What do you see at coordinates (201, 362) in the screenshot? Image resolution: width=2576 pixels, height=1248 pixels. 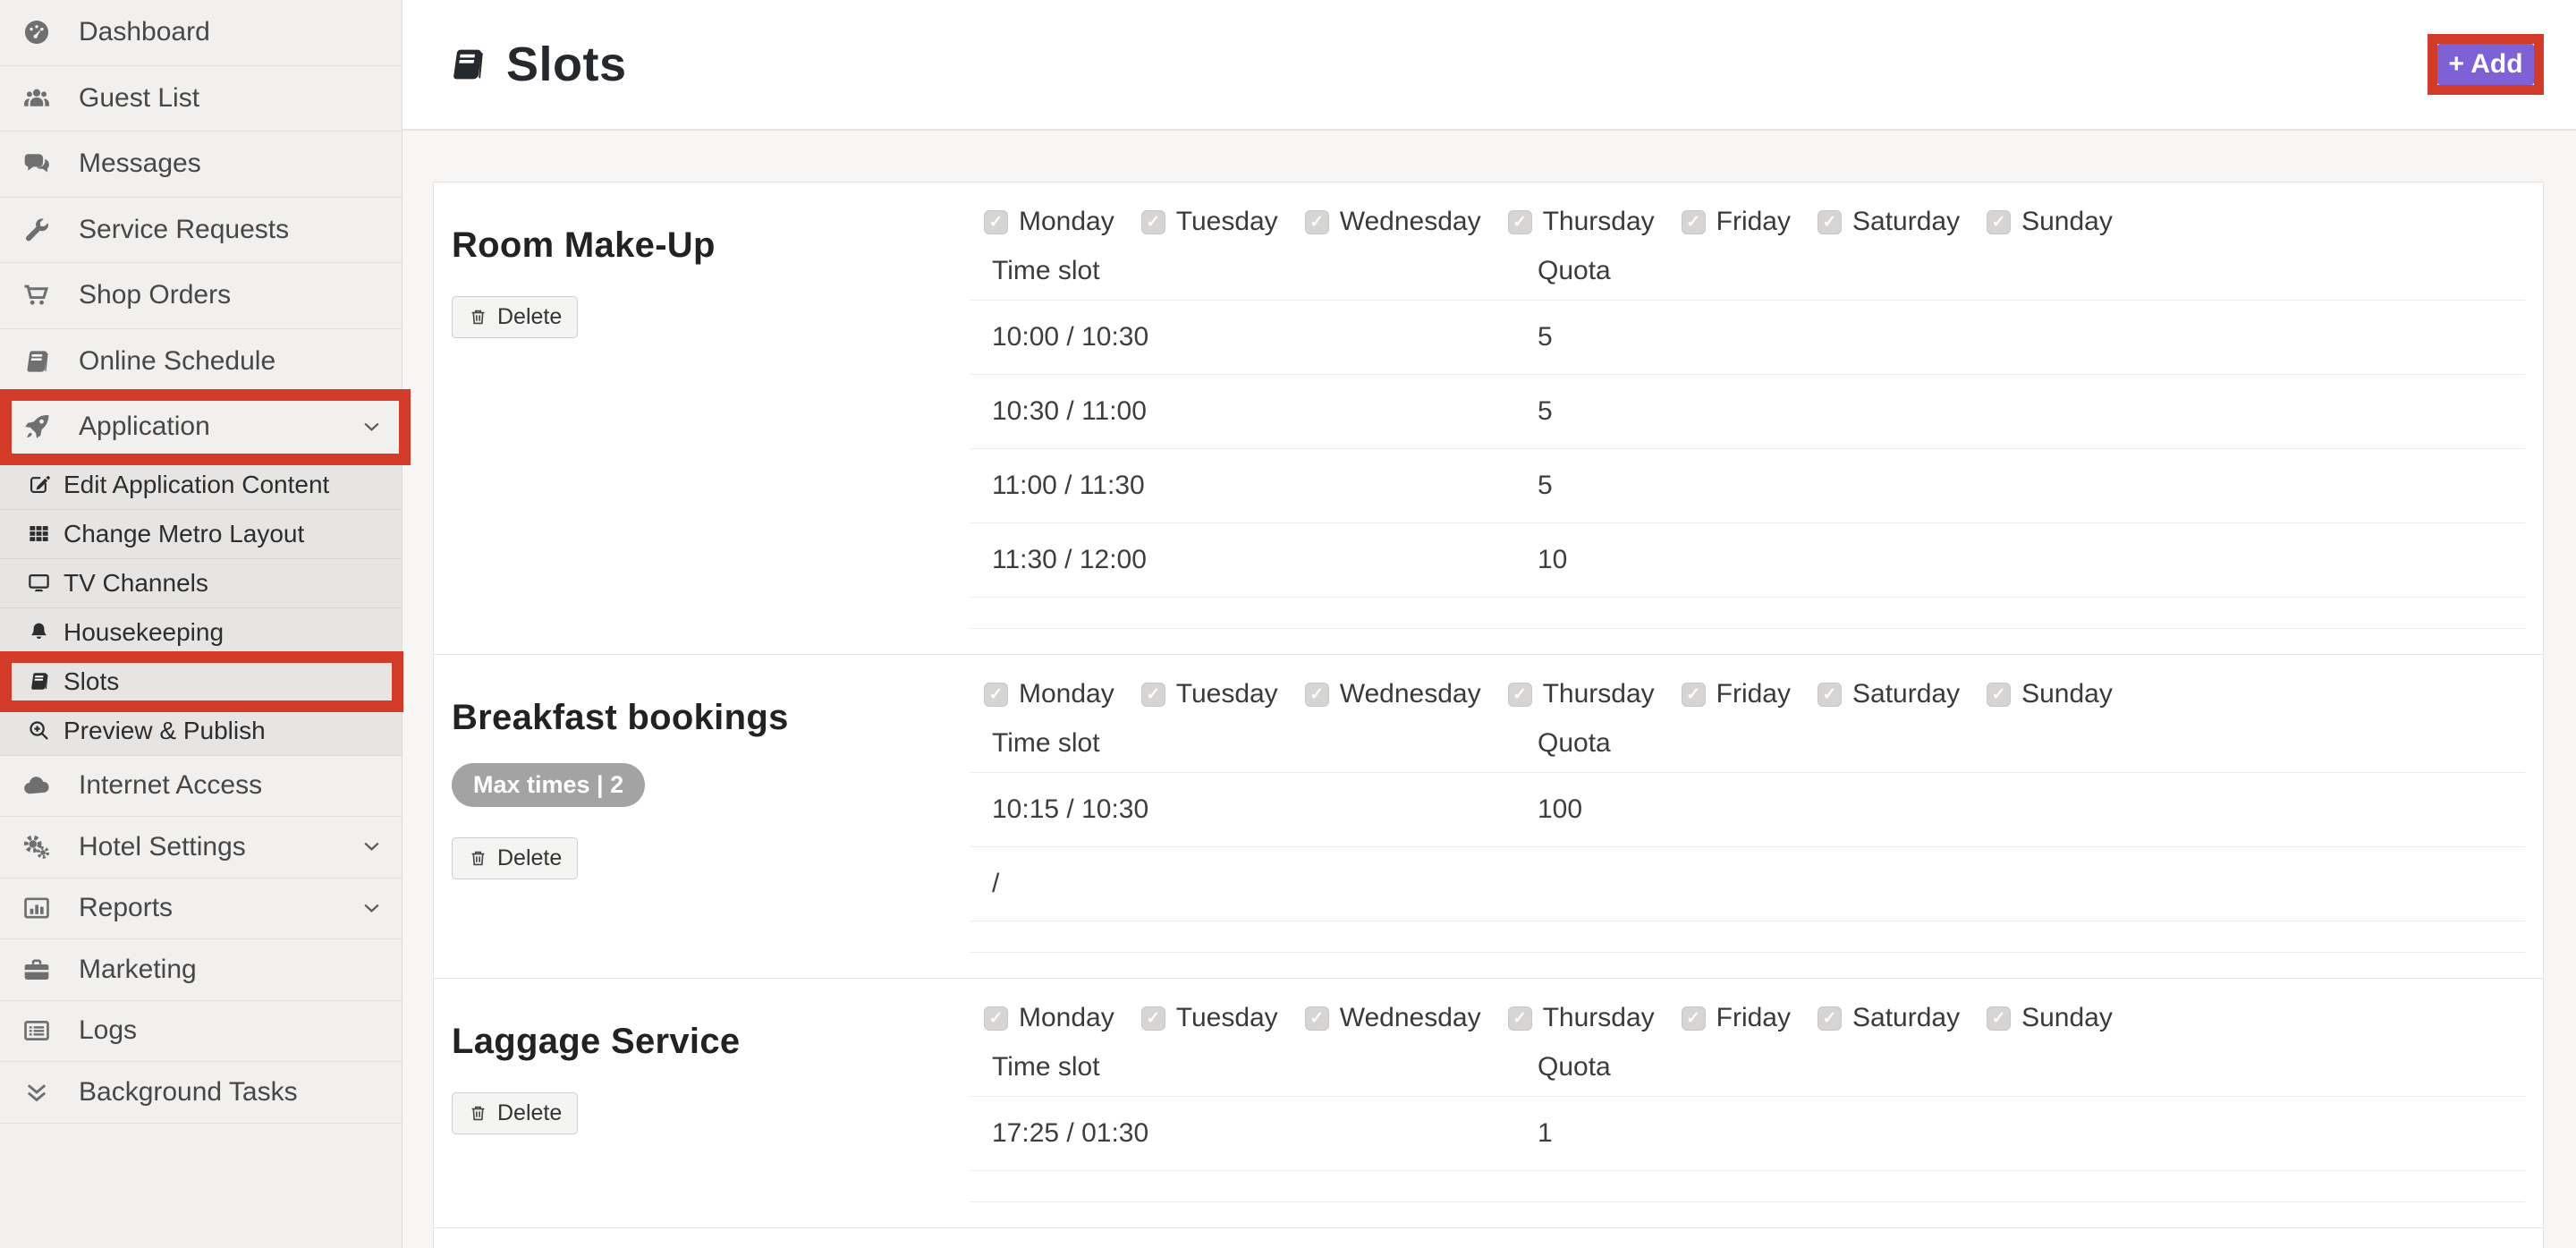 I see `sidebar-item-online-schedule: Online Schedule` at bounding box center [201, 362].